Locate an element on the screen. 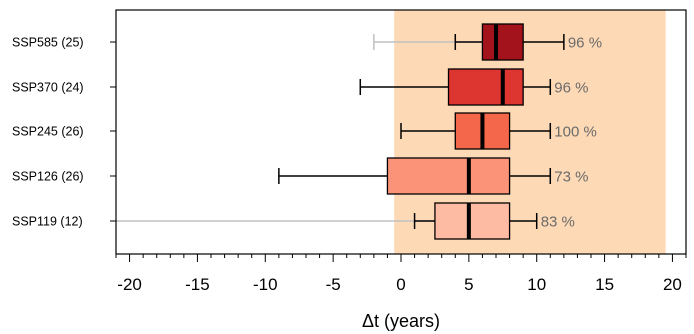 The width and height of the screenshot is (694, 334). category-label: SSP119 (12) is located at coordinates (47, 222).